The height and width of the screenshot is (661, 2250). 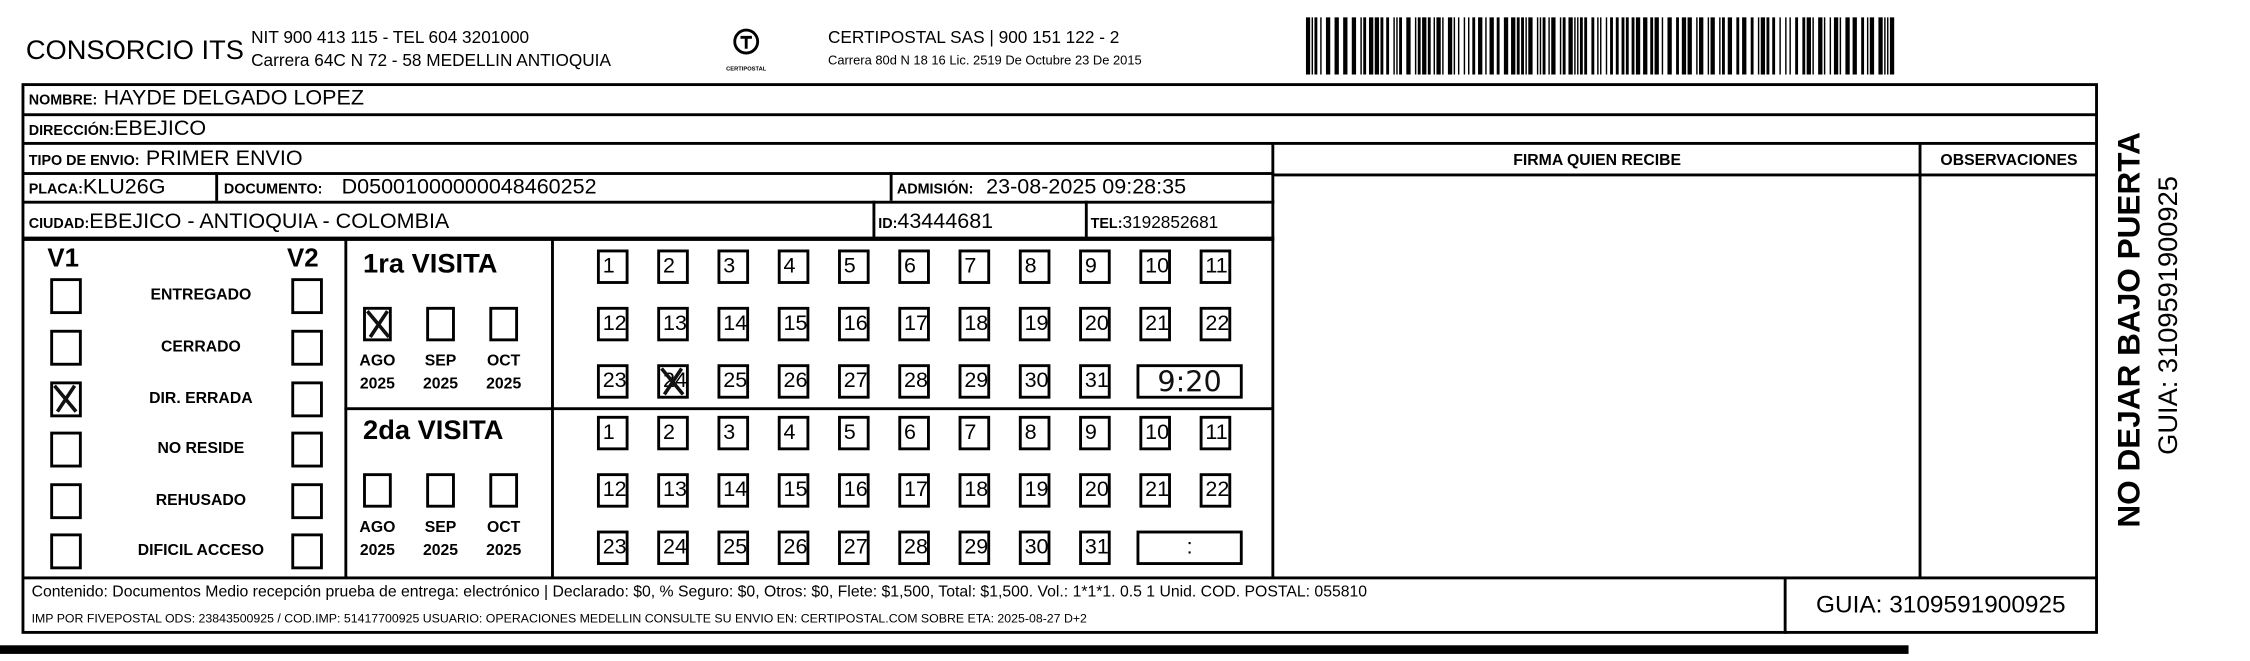 I want to click on observaciones-area, so click(x=2009, y=377).